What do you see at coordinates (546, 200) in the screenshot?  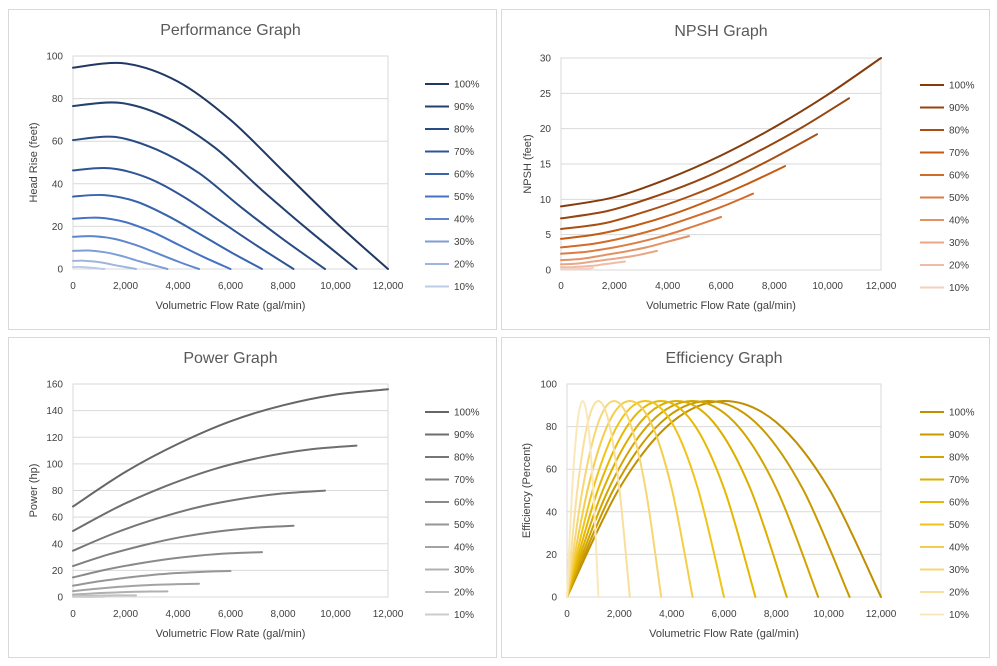 I see `y-tick-label: 10` at bounding box center [546, 200].